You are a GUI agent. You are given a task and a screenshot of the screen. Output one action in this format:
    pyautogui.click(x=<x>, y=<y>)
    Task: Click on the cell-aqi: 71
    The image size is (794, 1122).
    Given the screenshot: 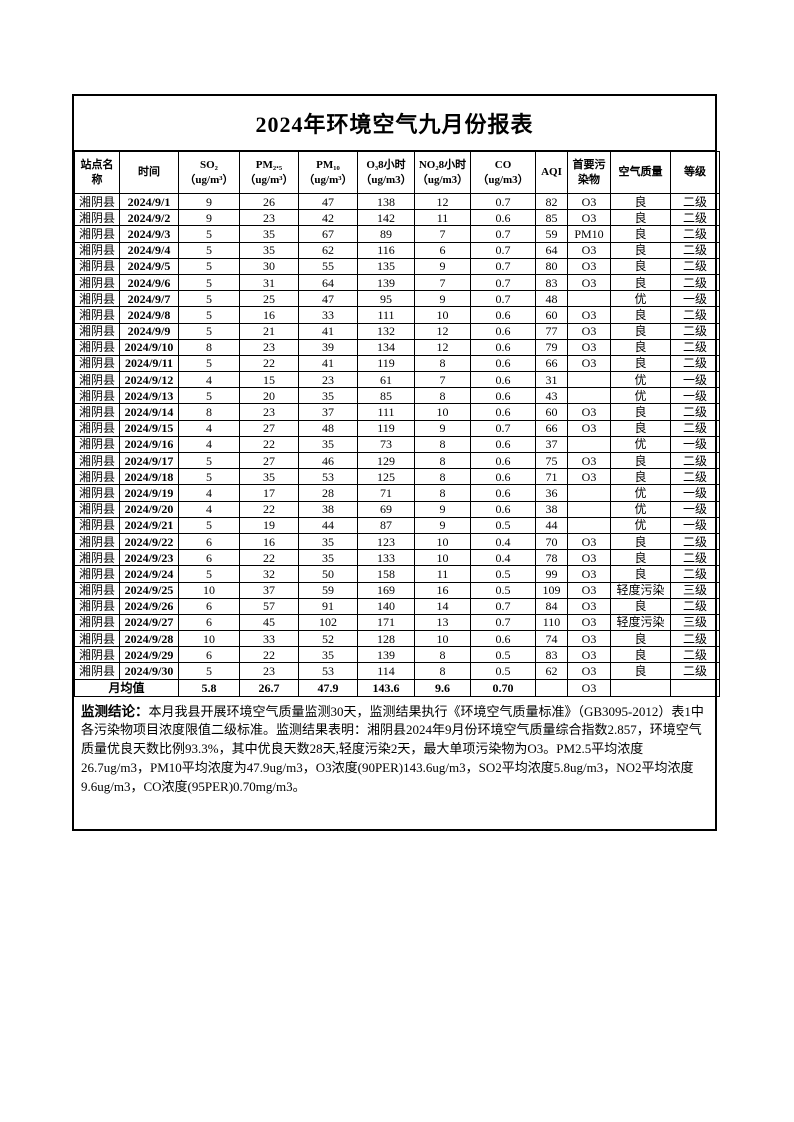 What is the action you would take?
    pyautogui.click(x=551, y=477)
    